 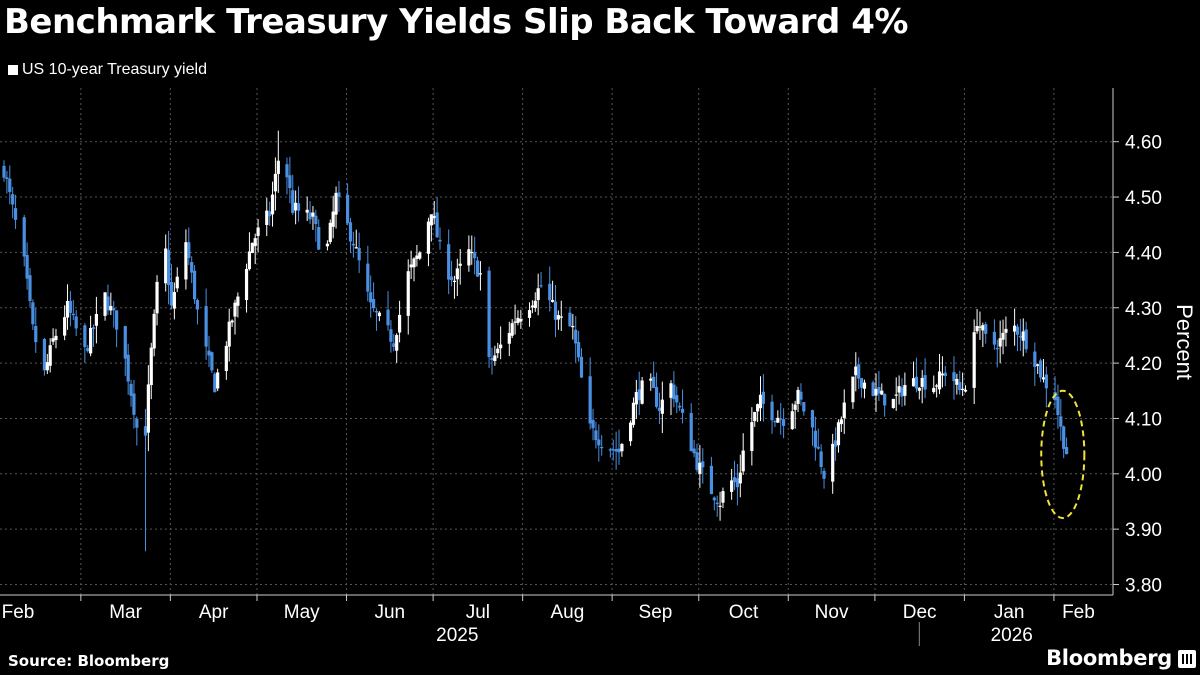 I want to click on y-tick-label: 4.30, so click(x=1143, y=309).